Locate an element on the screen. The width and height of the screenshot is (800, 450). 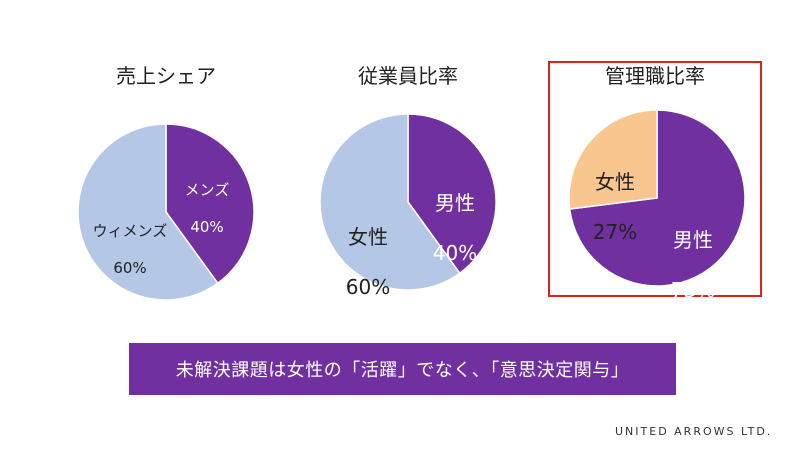
pie-label-employee-female: 女性 60% is located at coordinates (368, 262).